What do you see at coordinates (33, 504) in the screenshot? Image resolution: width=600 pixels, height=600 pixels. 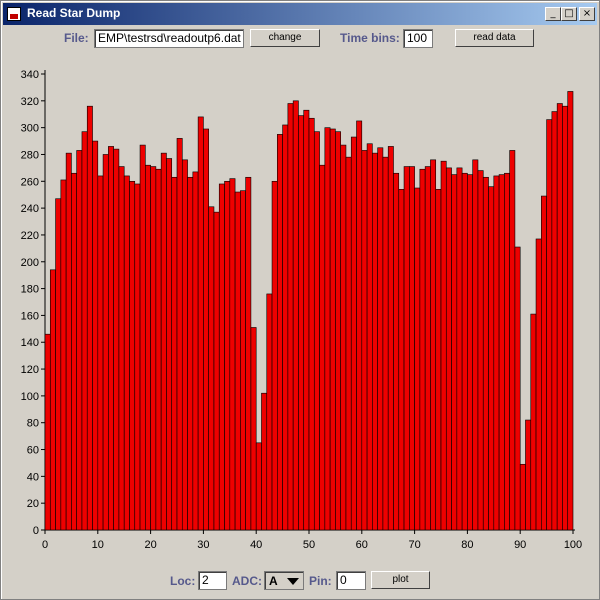 I see `y-tick-label: 20` at bounding box center [33, 504].